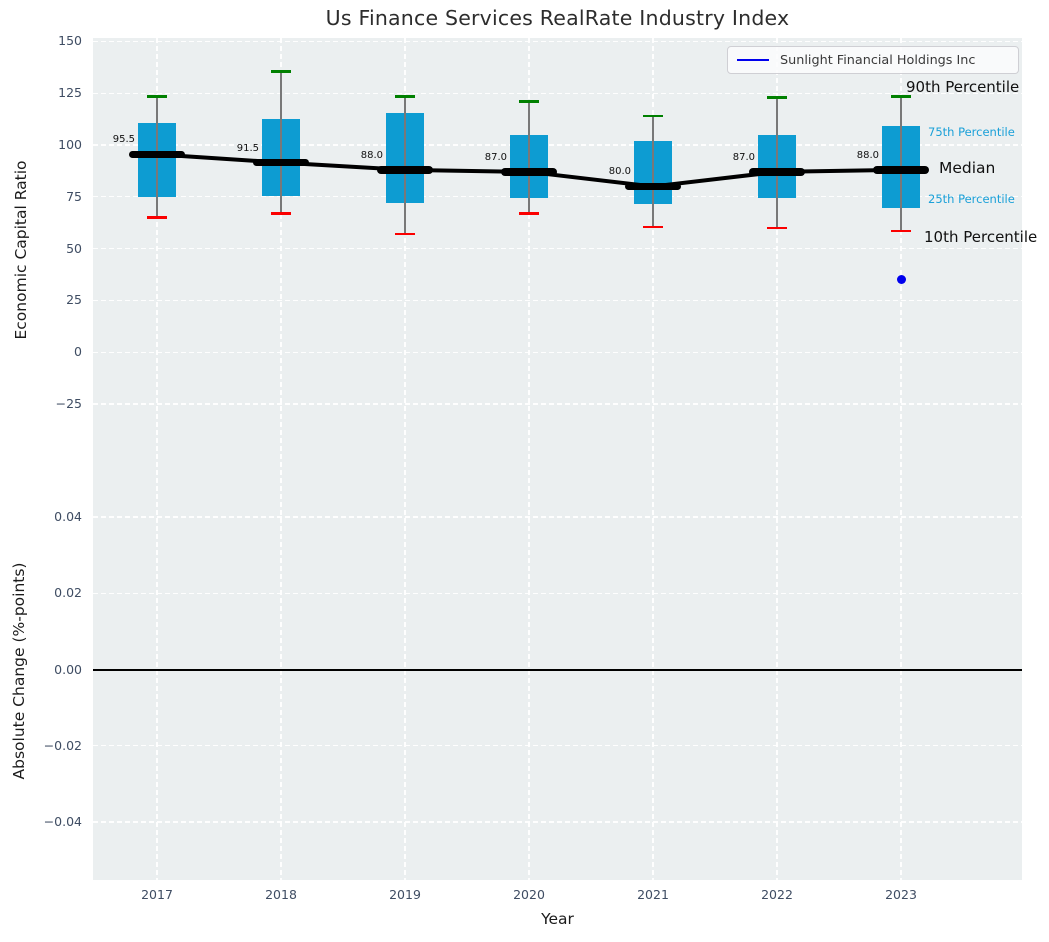 The image size is (1049, 942). What do you see at coordinates (777, 162) in the screenshot?
I see `whisker-2022` at bounding box center [777, 162].